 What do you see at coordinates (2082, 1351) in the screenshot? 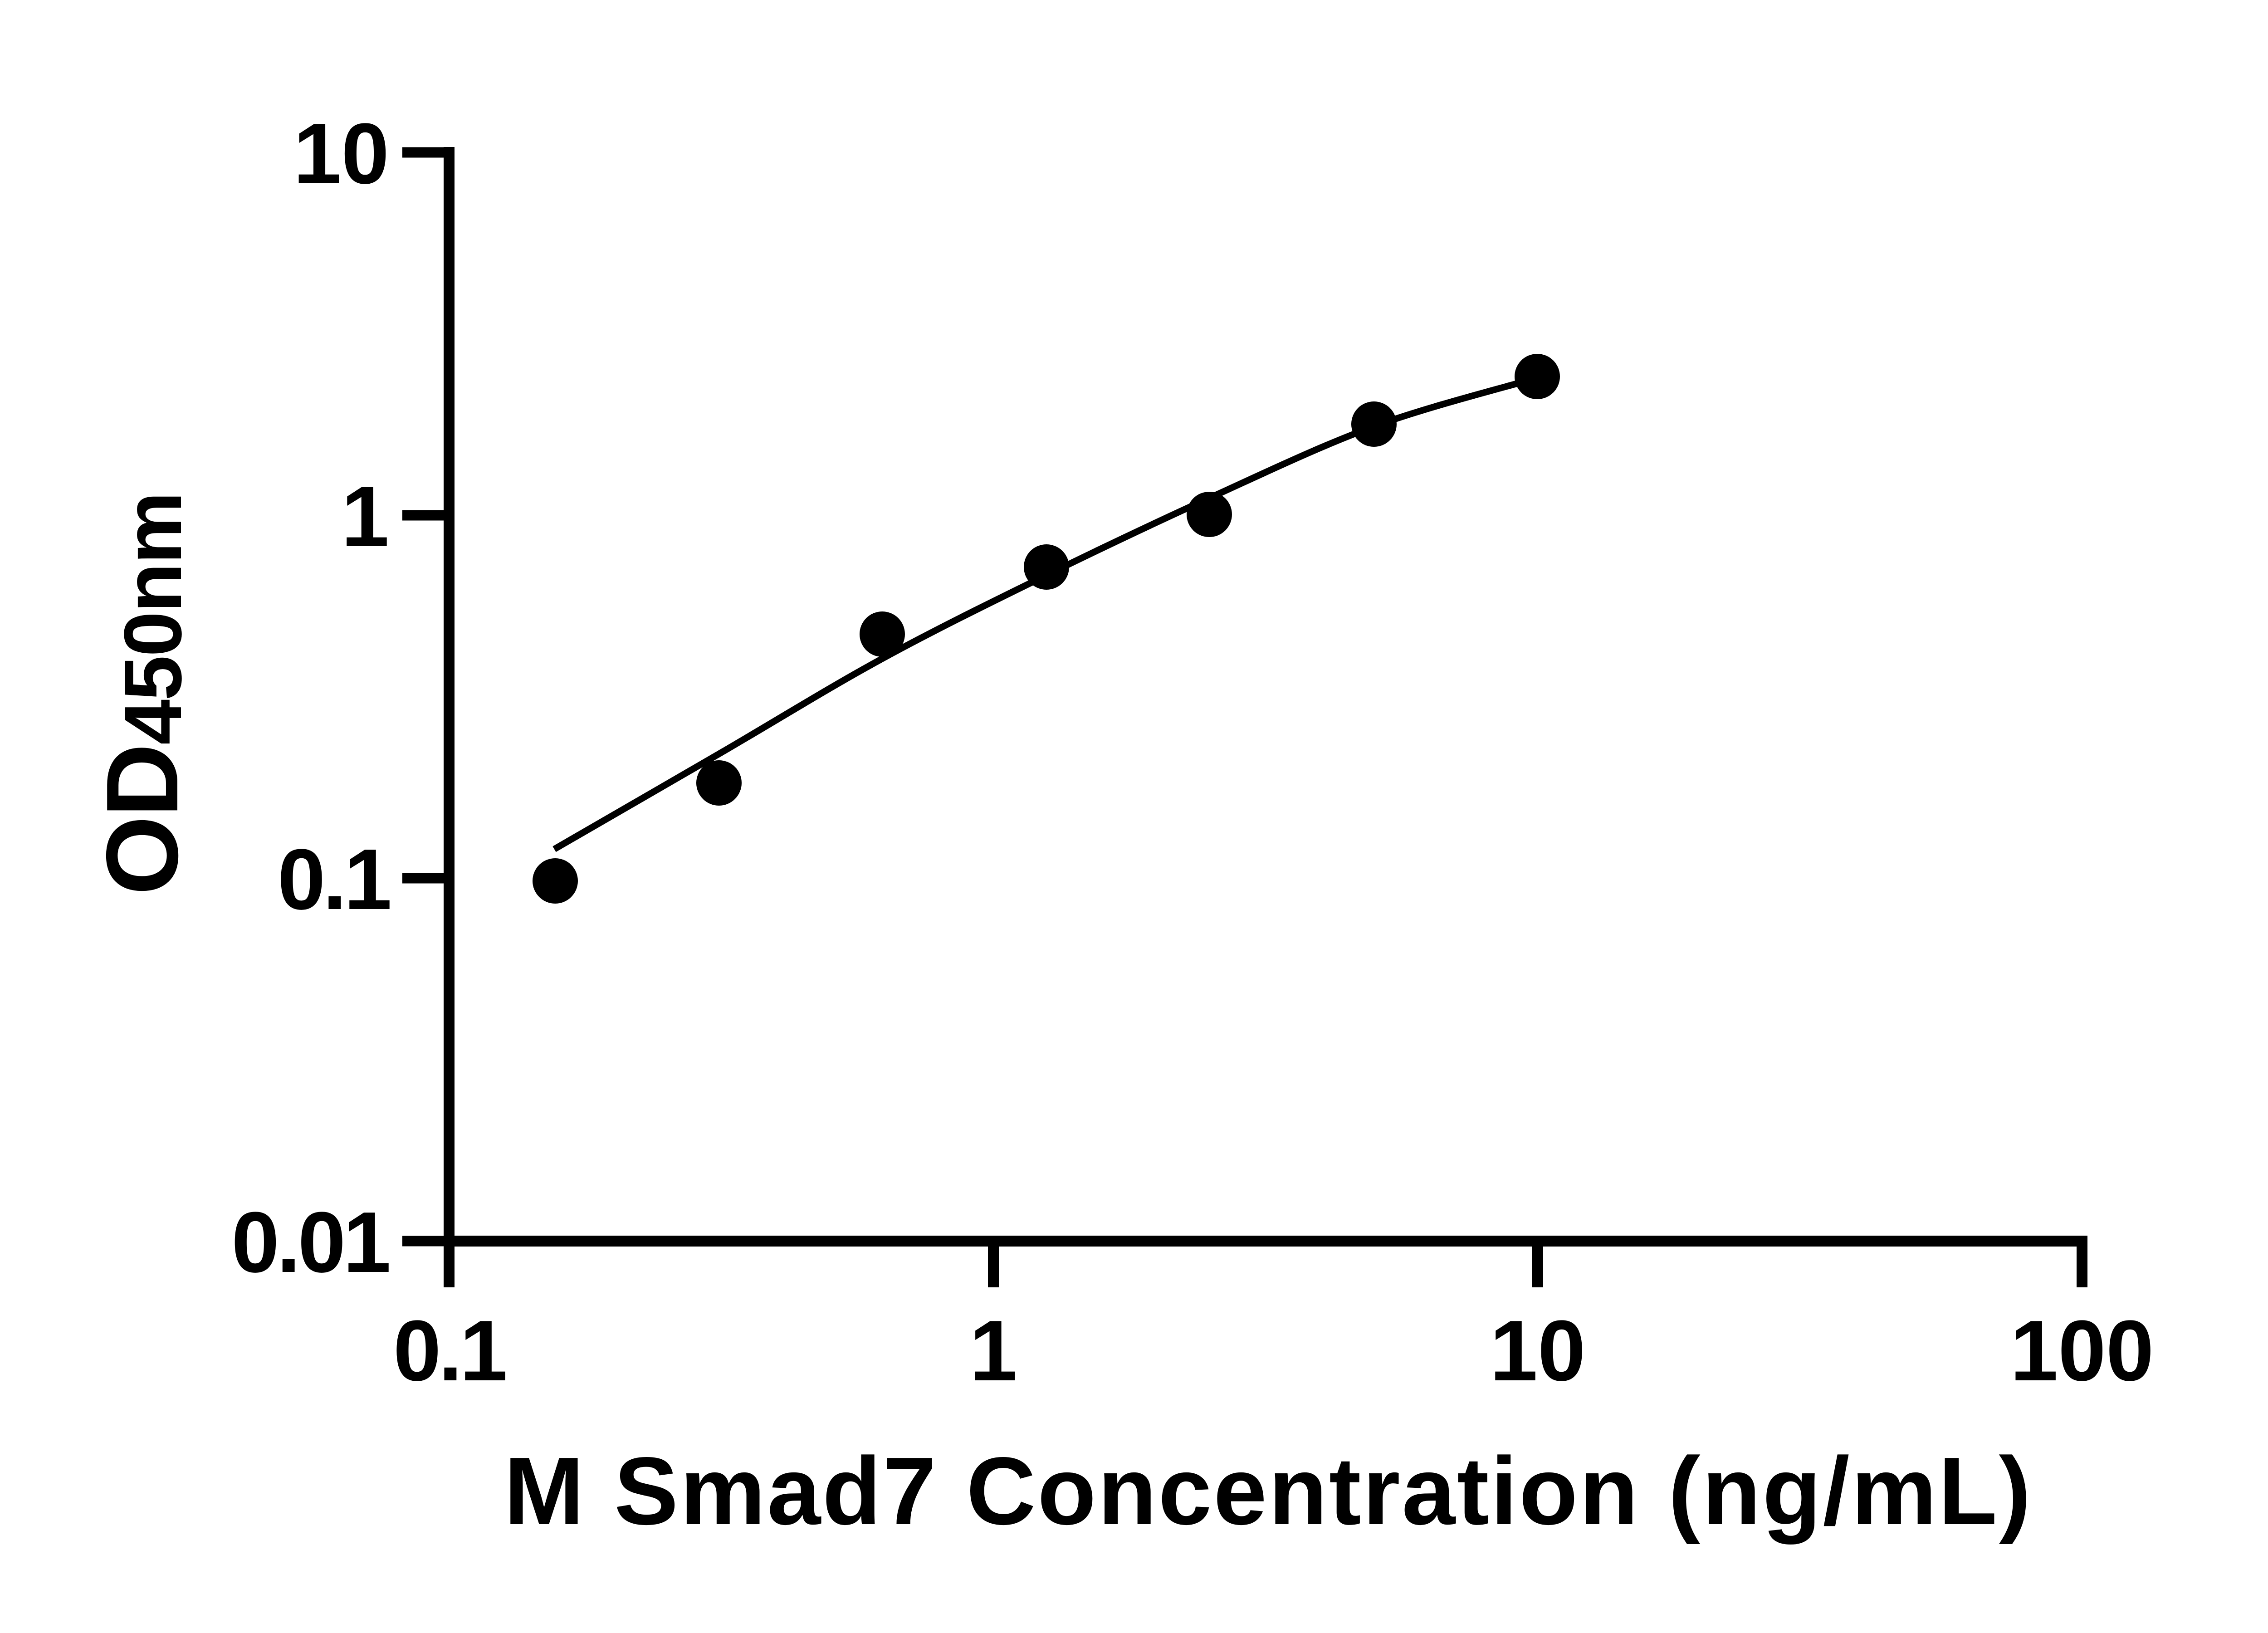
I see `svg-text: 100` at bounding box center [2082, 1351].